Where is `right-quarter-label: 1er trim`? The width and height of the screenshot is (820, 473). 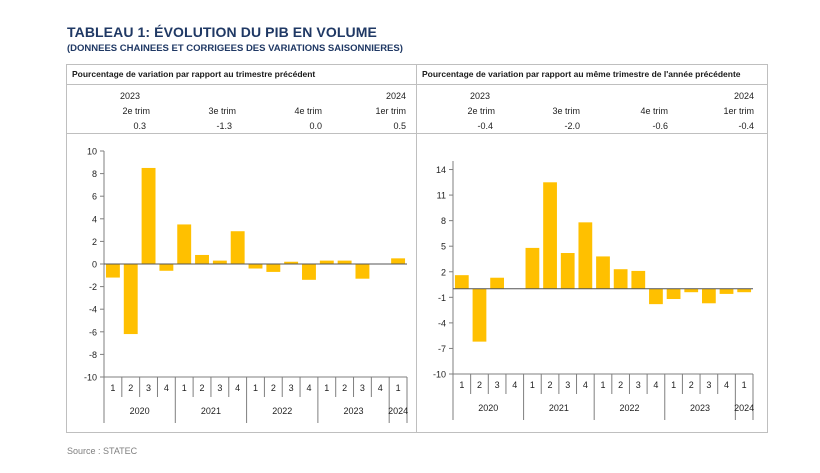 right-quarter-label: 1er trim is located at coordinates (738, 111).